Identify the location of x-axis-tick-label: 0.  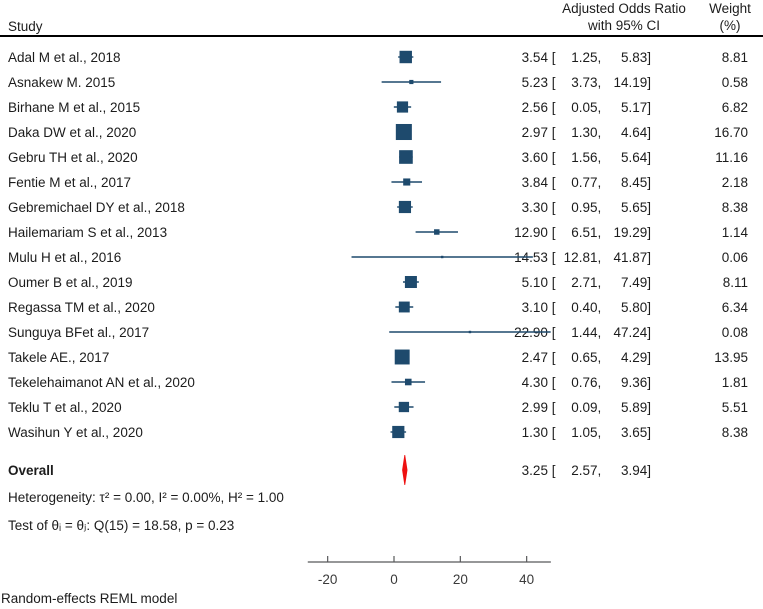
(394, 579).